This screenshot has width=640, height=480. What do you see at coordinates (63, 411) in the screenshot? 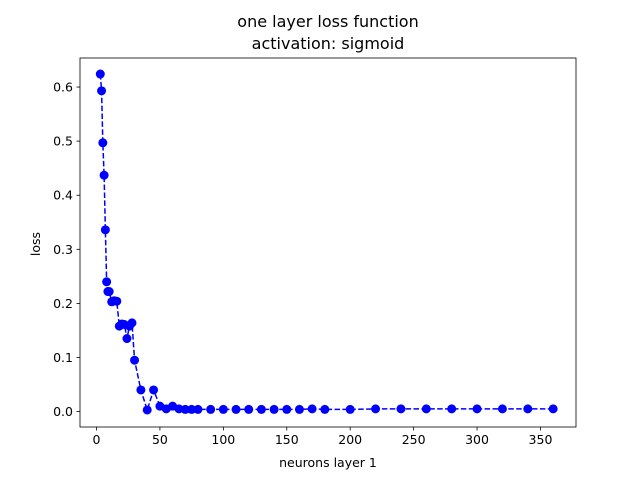
I see `y-tick-label: 0.0` at bounding box center [63, 411].